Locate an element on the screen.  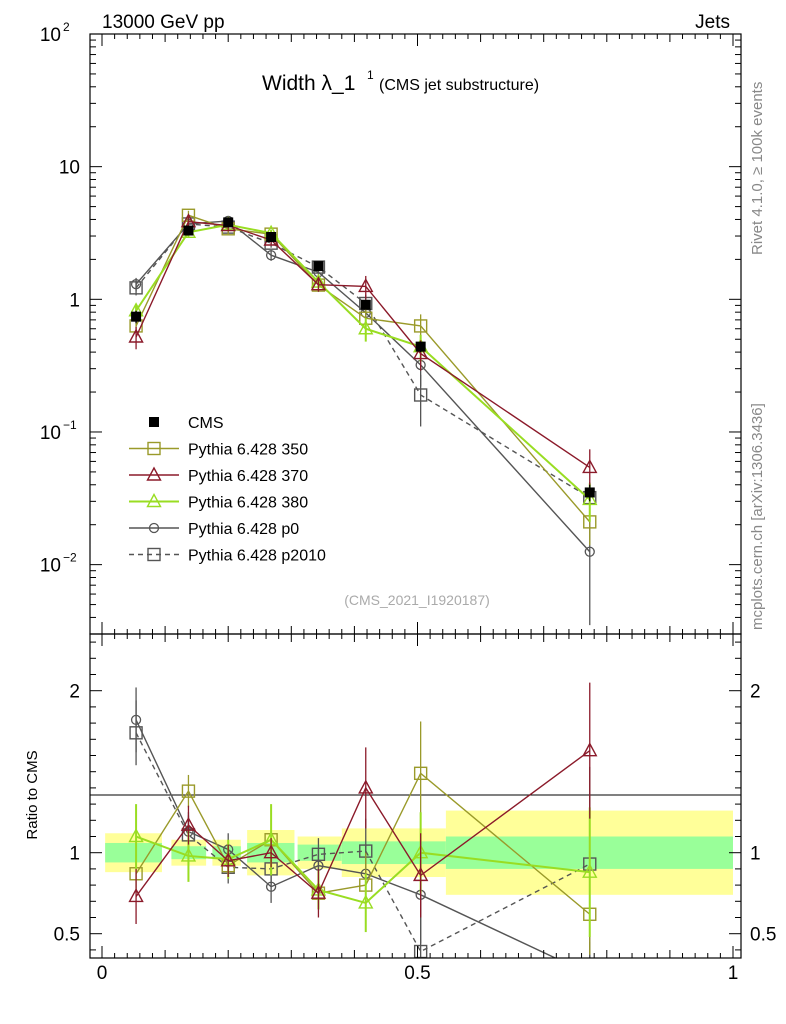
title-superscript: 1 is located at coordinates (370, 75).